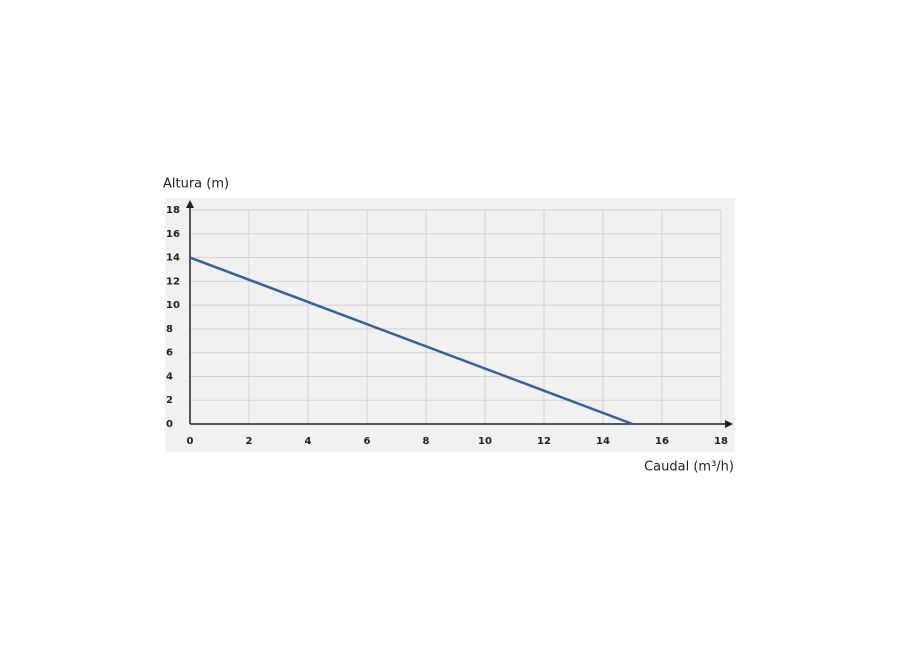  Describe the element at coordinates (729, 424) in the screenshot. I see `x-axis-arrow` at that location.